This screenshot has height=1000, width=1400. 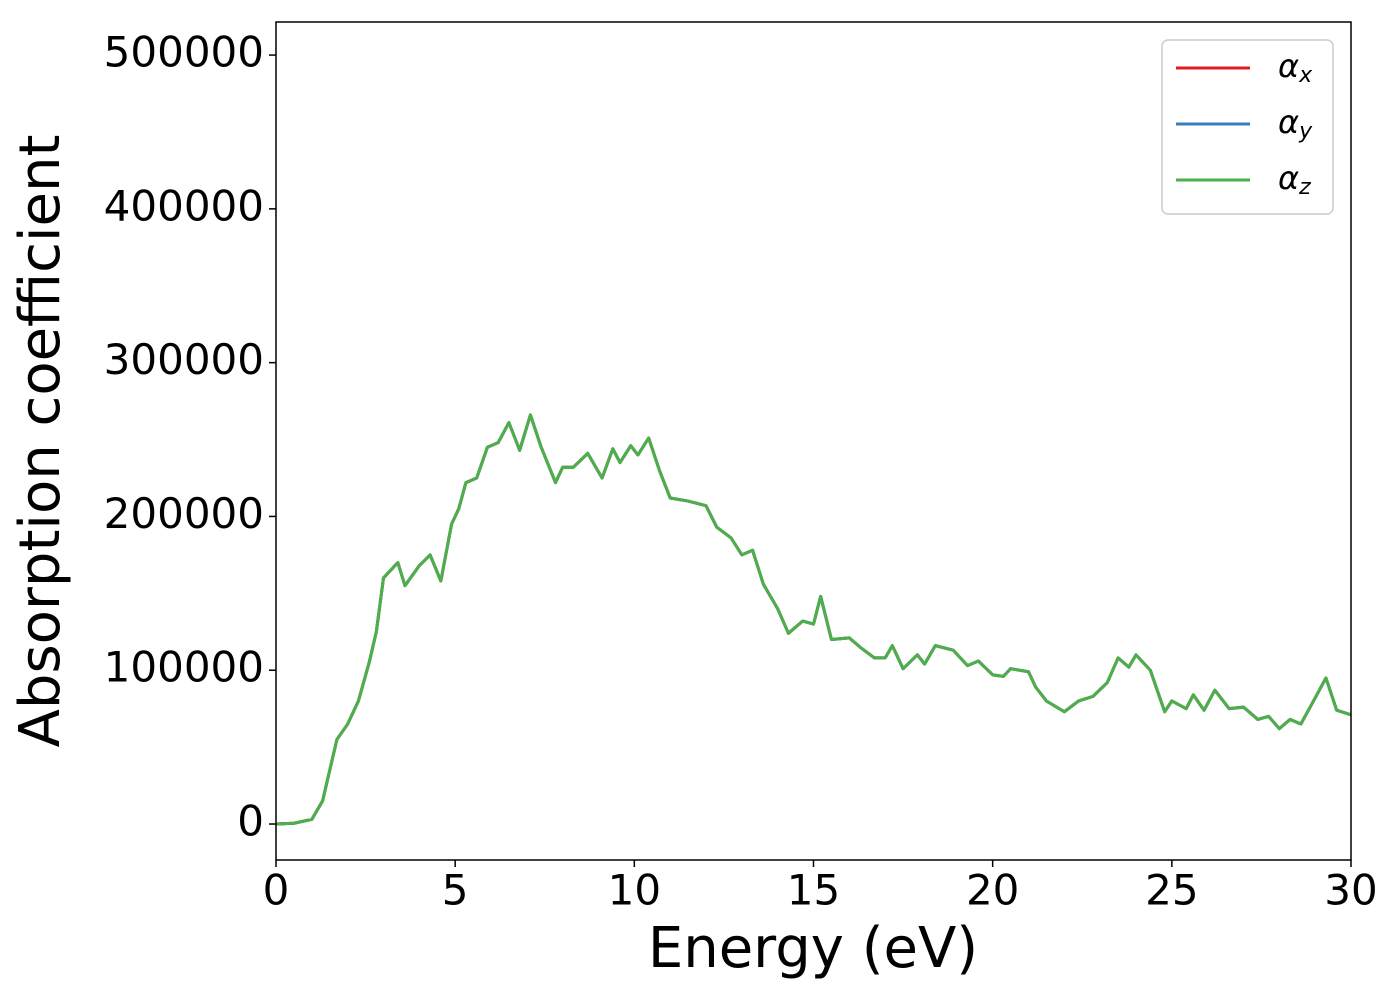 I want to click on y-tick-label: 400000, so click(x=184, y=205).